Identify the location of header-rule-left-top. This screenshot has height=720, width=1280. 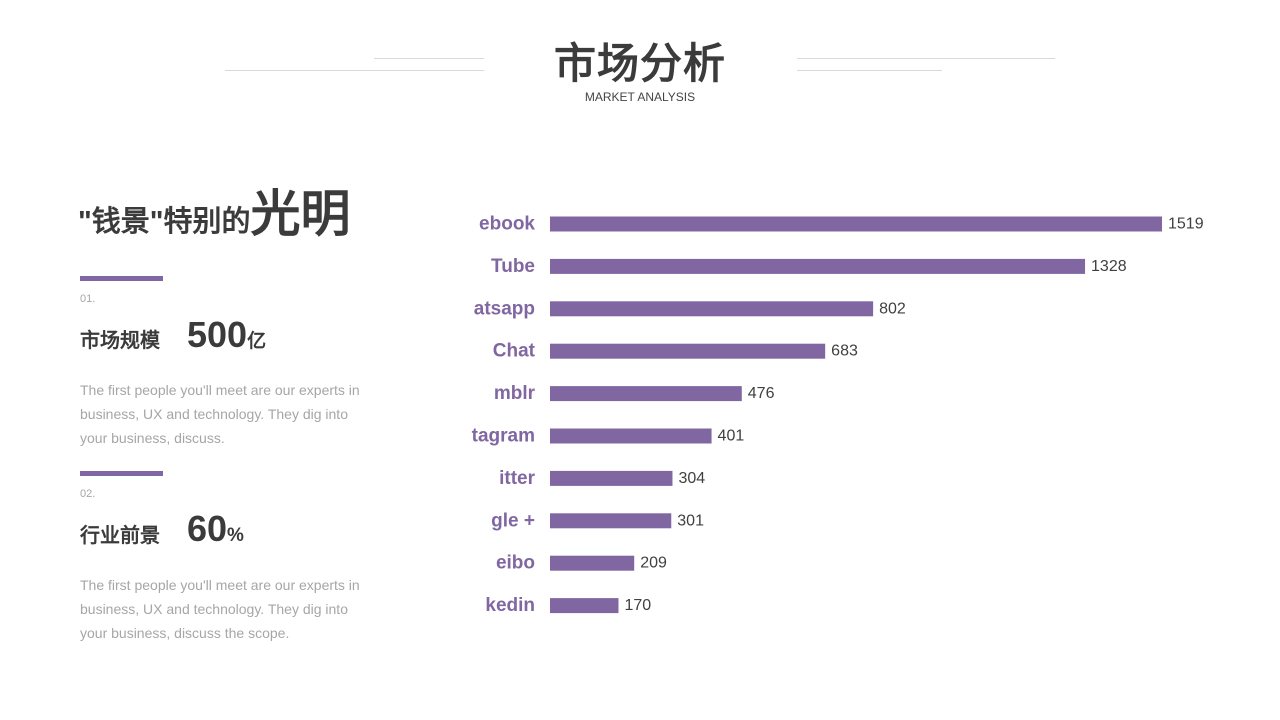
(429, 58).